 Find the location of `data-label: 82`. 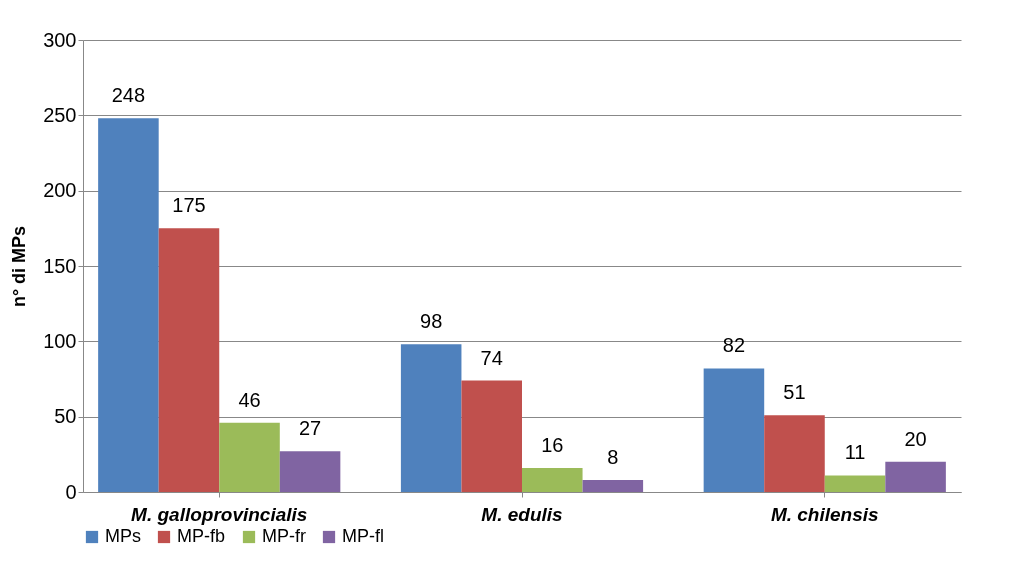

data-label: 82 is located at coordinates (734, 345).